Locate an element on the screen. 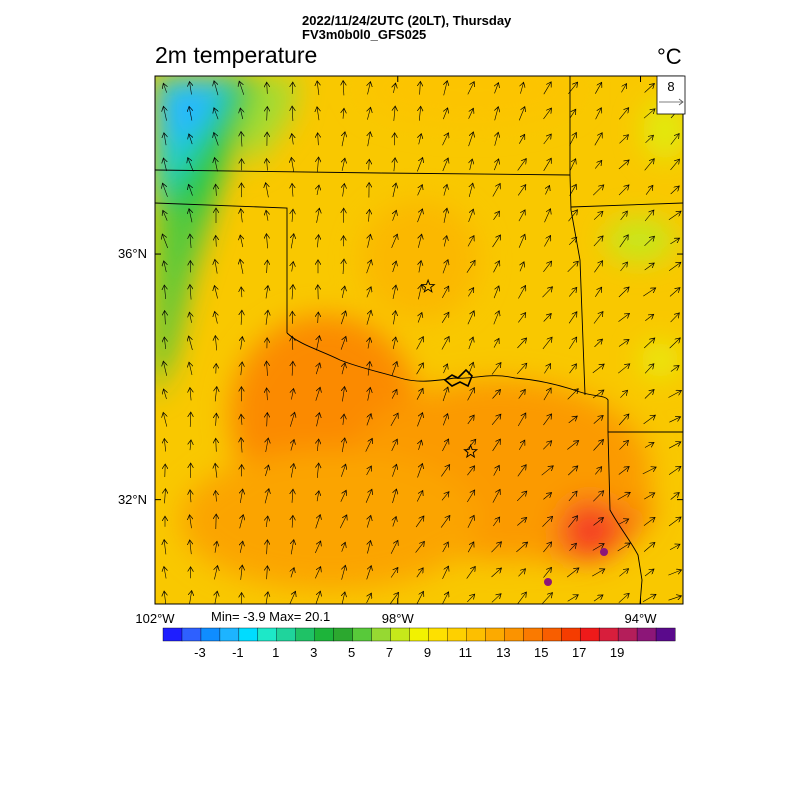 Image resolution: width=800 pixels, height=800 pixels. reference-vector-value: 8 is located at coordinates (670, 86).